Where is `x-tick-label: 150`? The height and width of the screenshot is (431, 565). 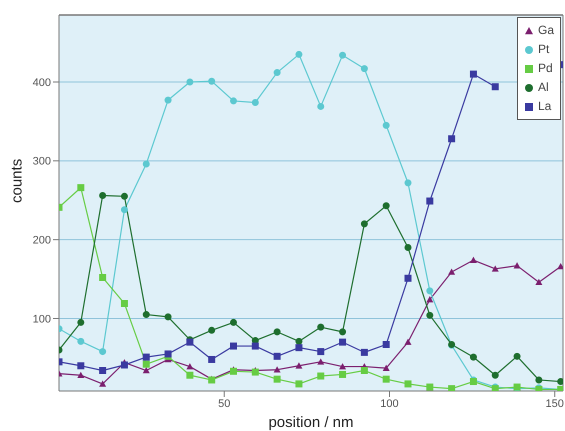 x-tick-label: 150 is located at coordinates (555, 404).